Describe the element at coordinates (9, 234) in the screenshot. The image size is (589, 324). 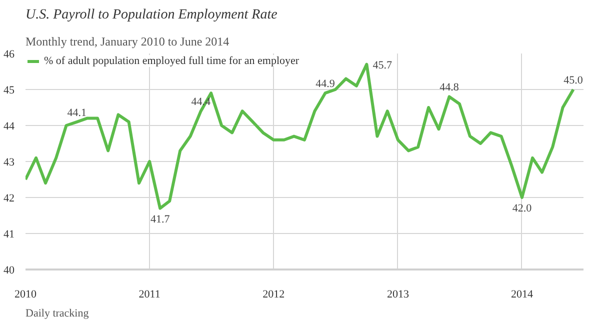
I see `y-tick-label: 41` at that location.